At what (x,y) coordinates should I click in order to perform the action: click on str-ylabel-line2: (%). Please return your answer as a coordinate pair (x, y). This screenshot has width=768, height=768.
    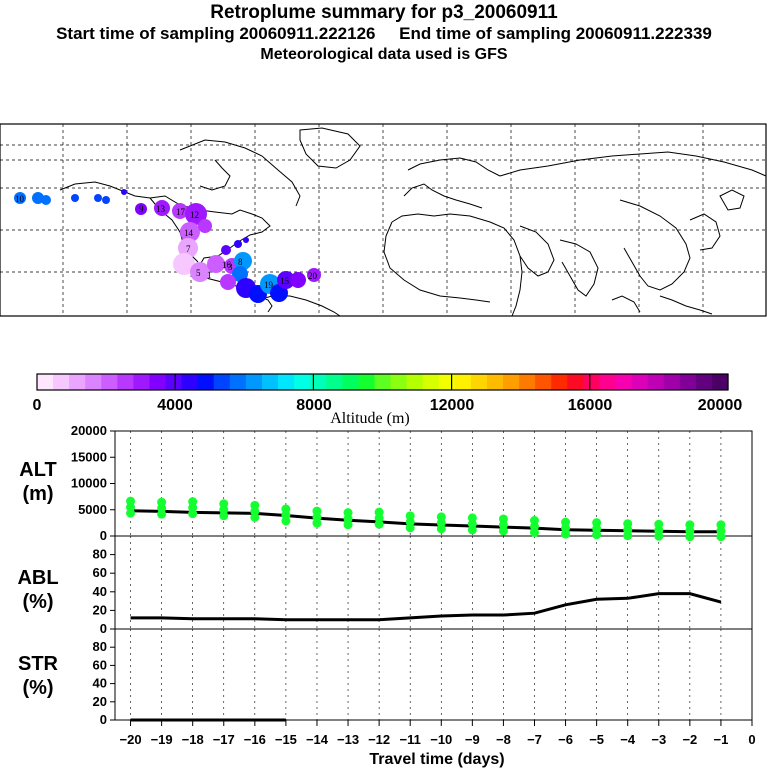
    Looking at the image, I should click on (37, 688).